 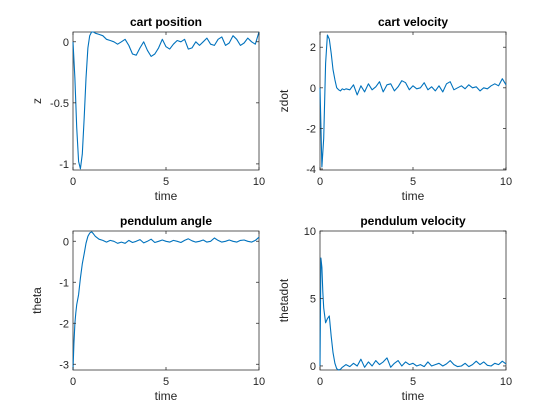 I want to click on plot-title: cart velocity, so click(x=413, y=22).